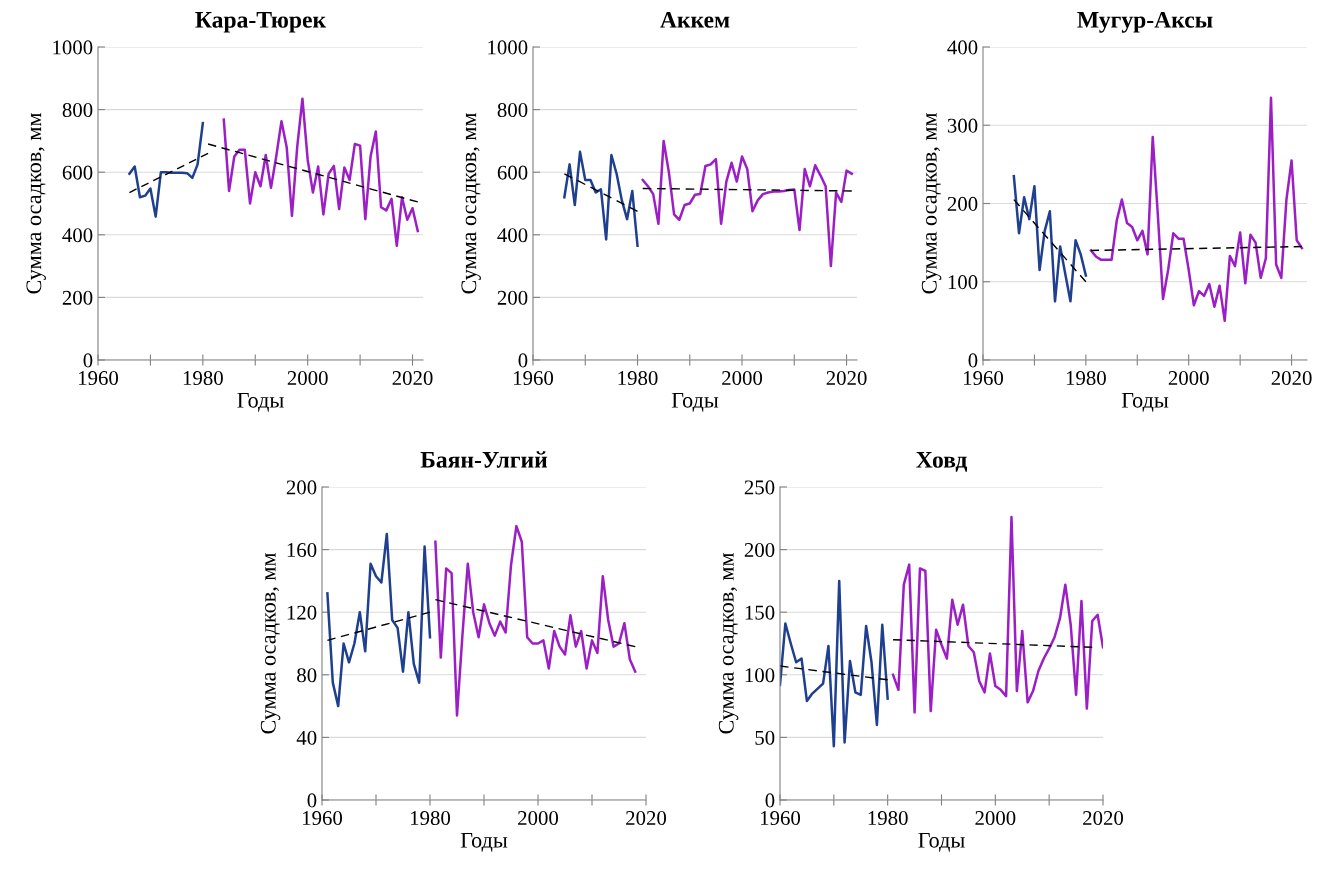 Image resolution: width=1344 pixels, height=869 pixels. I want to click on chart-title: Ховд, so click(942, 462).